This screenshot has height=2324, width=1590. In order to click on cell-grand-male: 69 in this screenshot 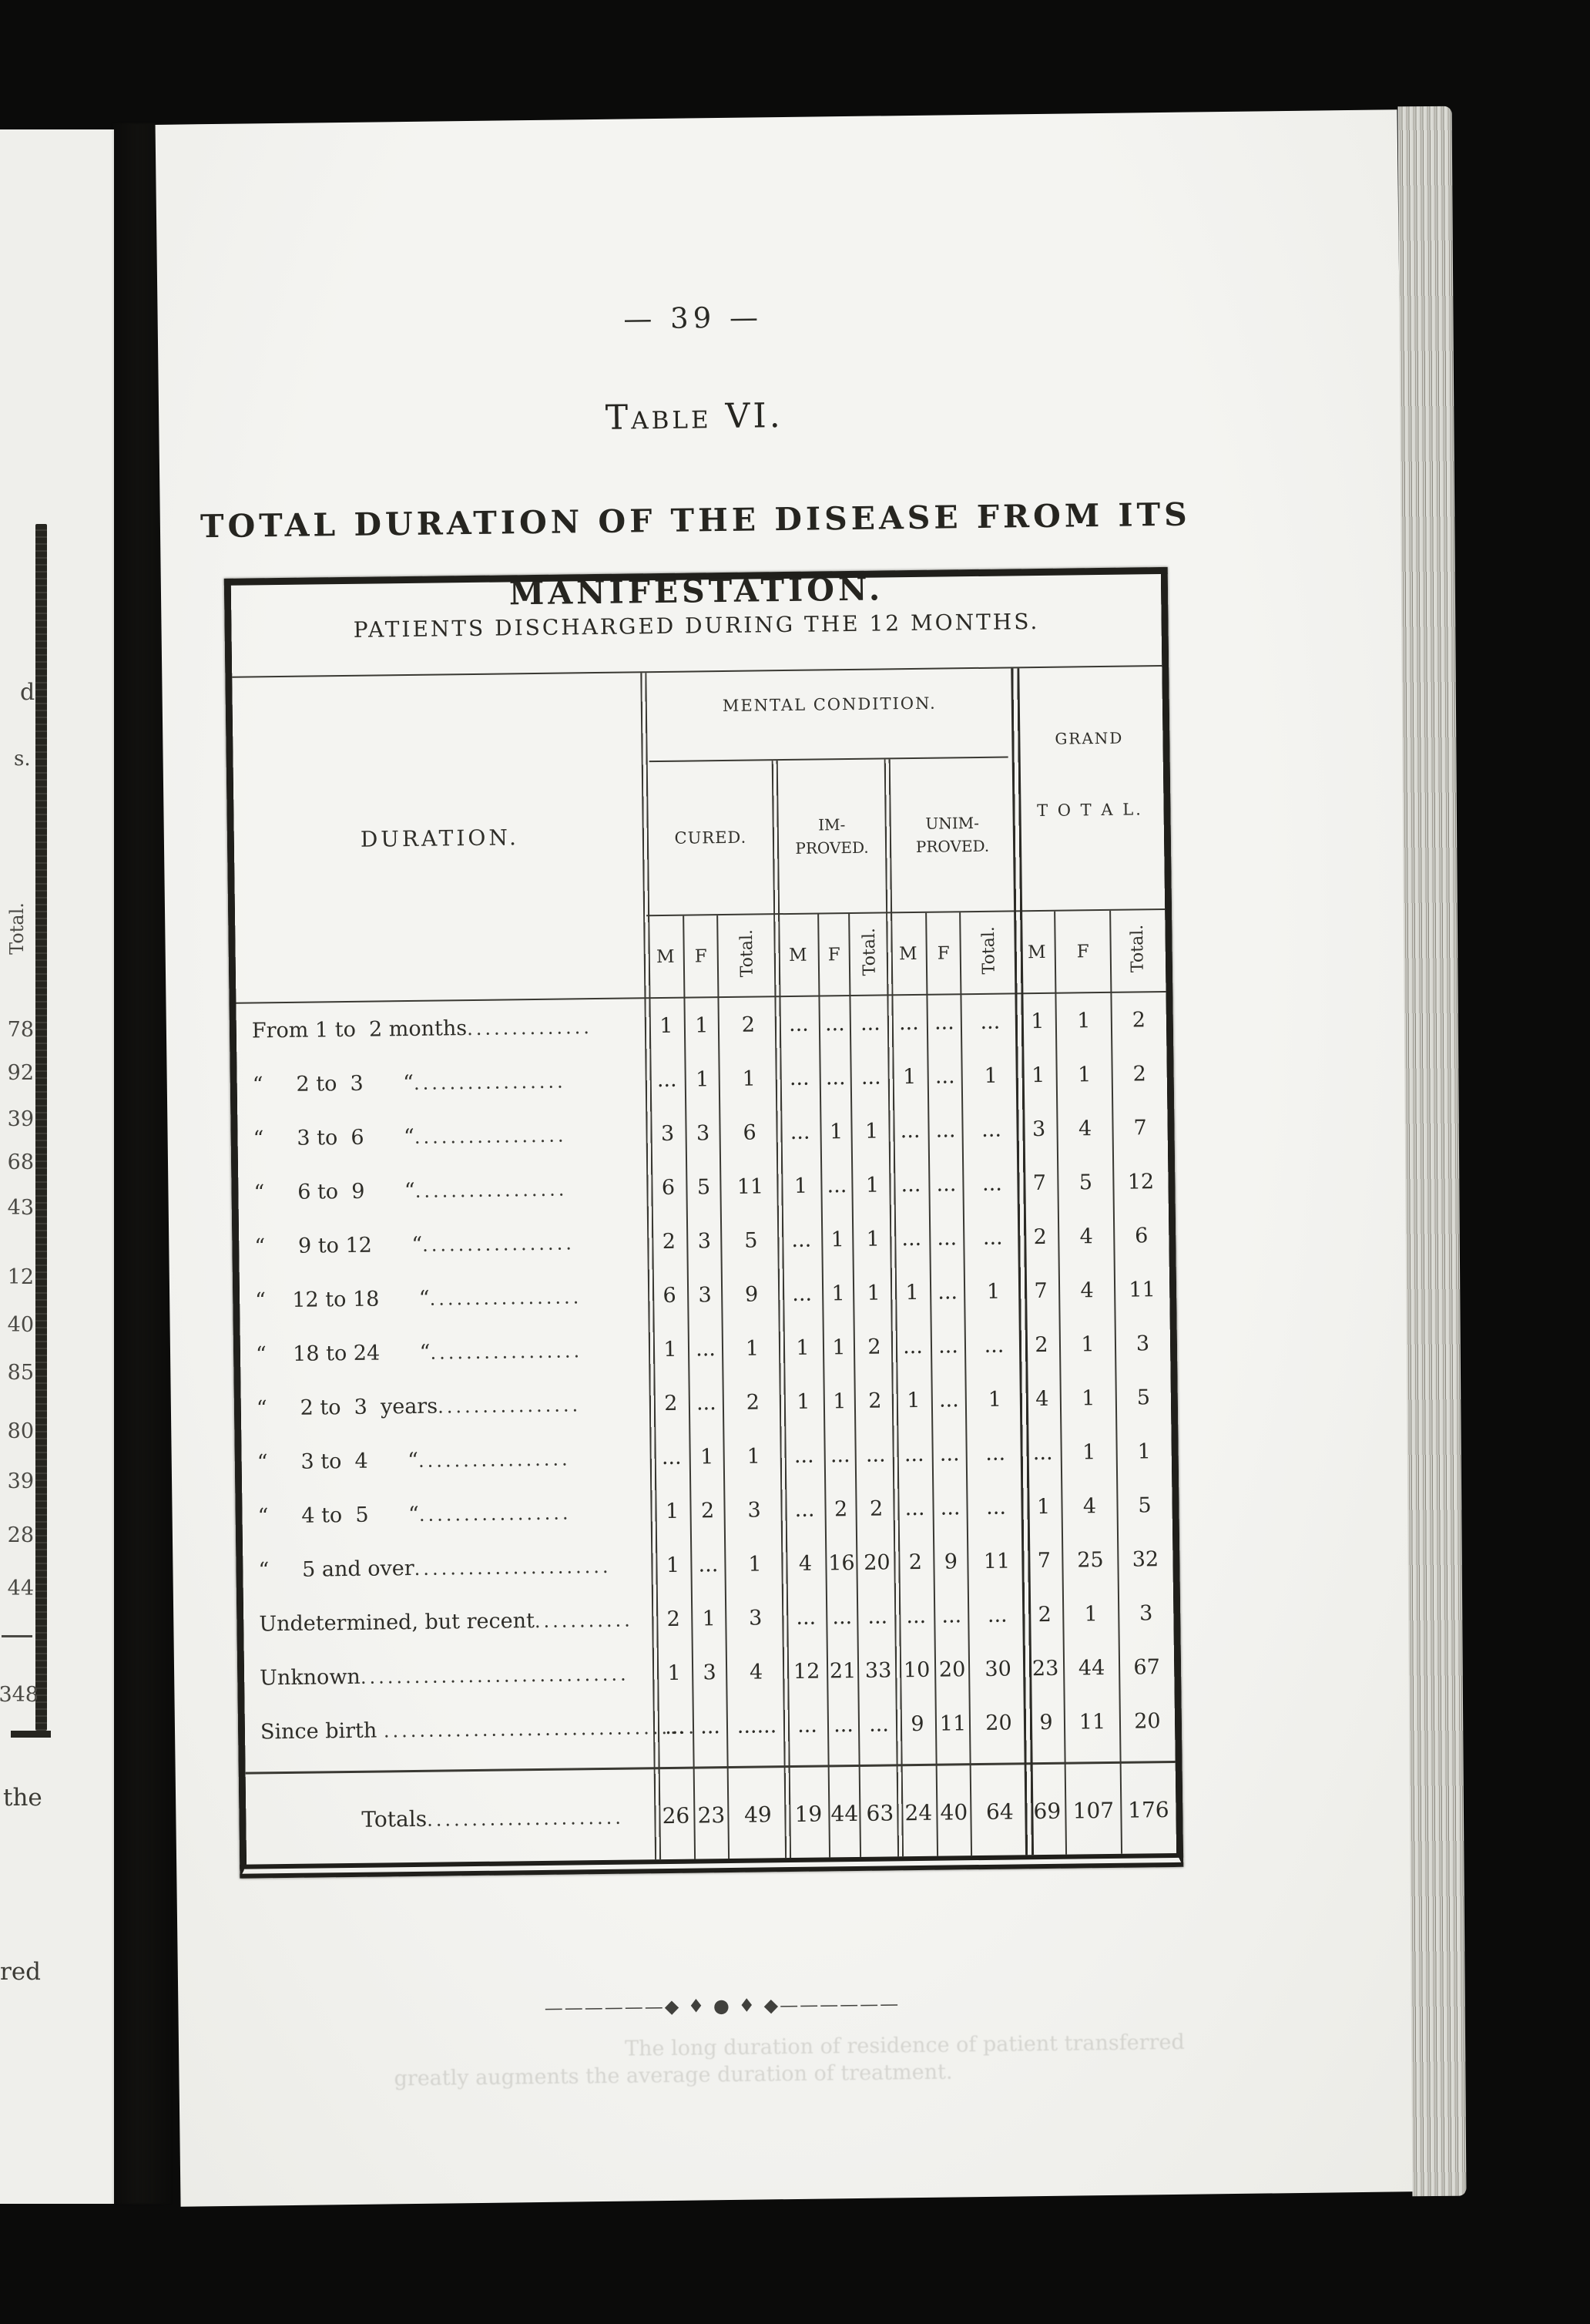, I will do `click(1047, 1811)`.